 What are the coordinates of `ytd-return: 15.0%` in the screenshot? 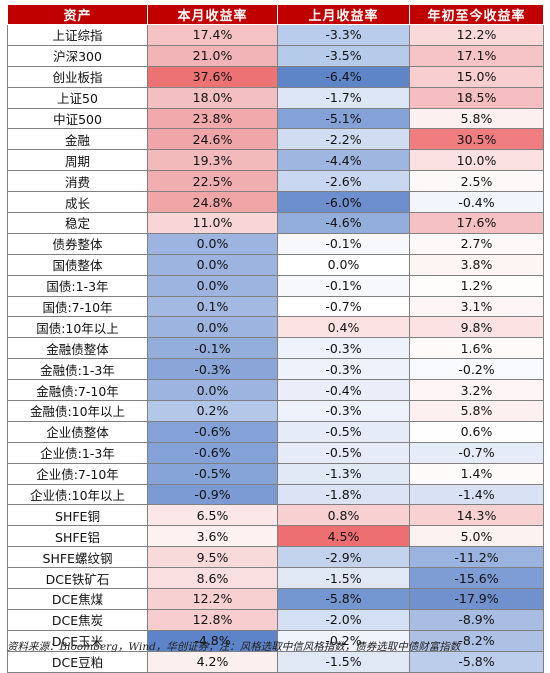 It's located at (476, 76).